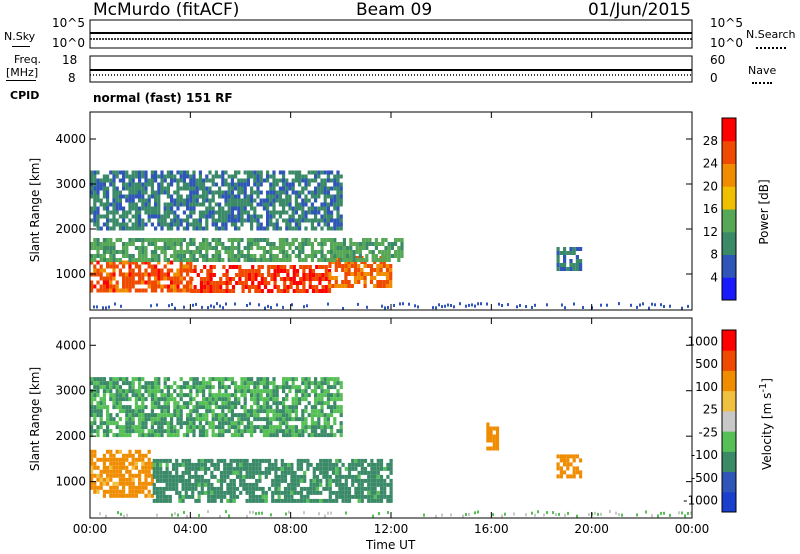 This screenshot has height=554, width=800. Describe the element at coordinates (70, 391) in the screenshot. I see `y-tick-label: 3000` at that location.